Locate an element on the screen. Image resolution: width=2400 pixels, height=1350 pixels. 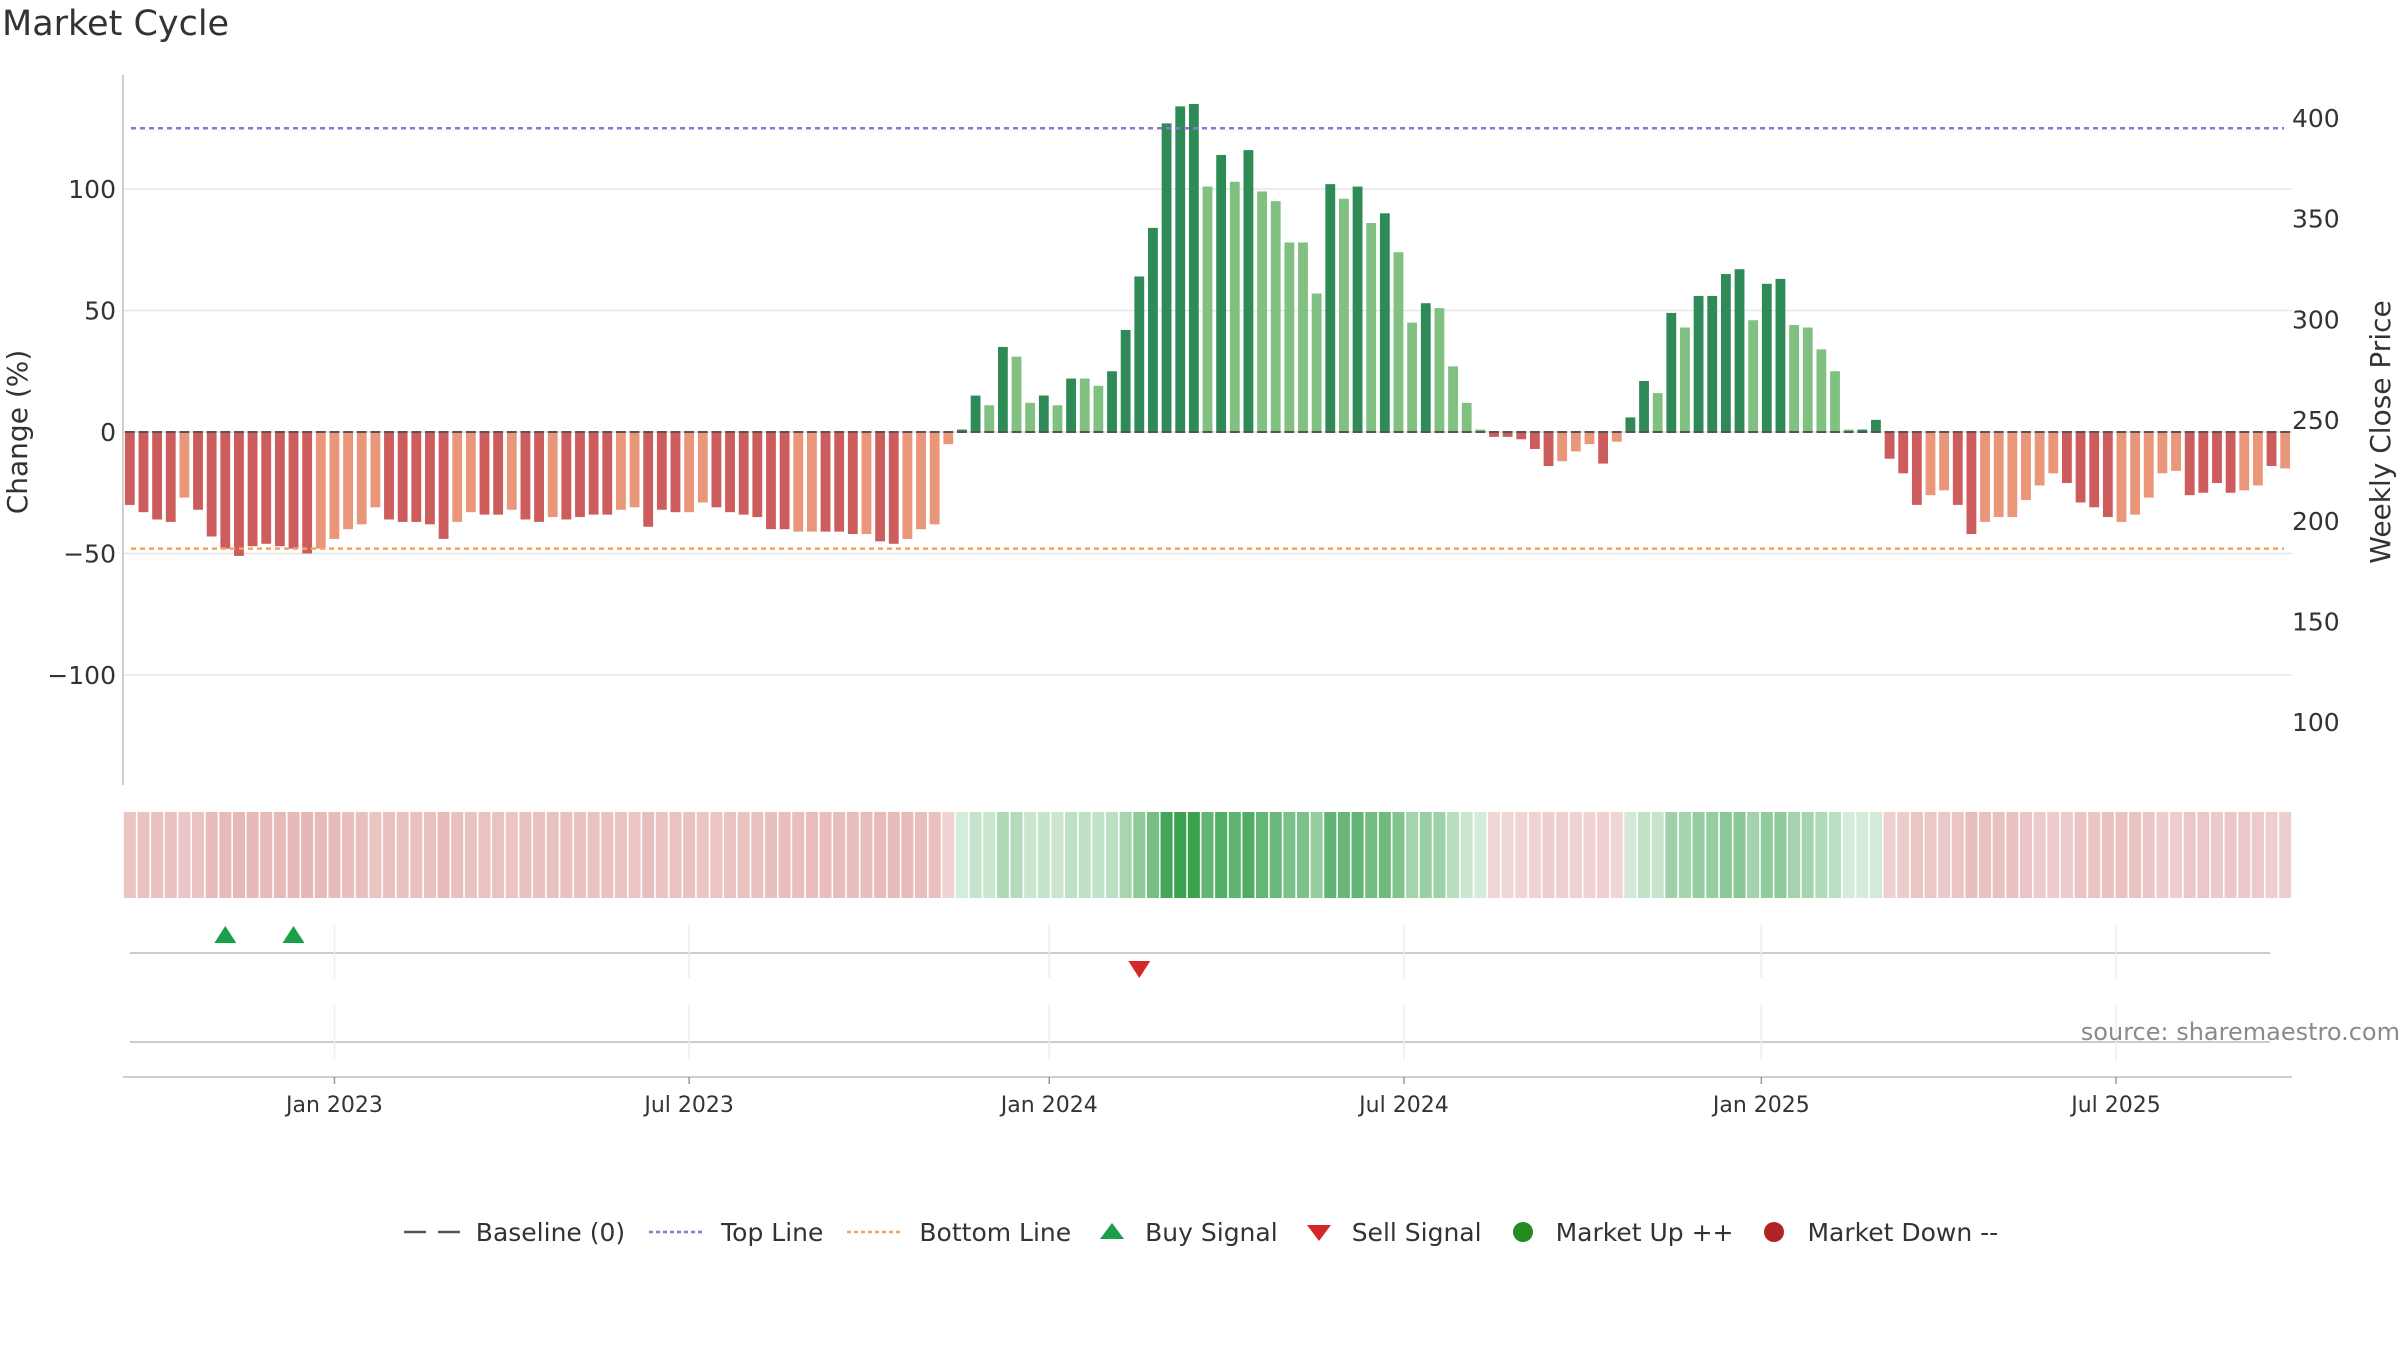
y2-axis-title: Weekly Close Price is located at coordinates (2380, 431).